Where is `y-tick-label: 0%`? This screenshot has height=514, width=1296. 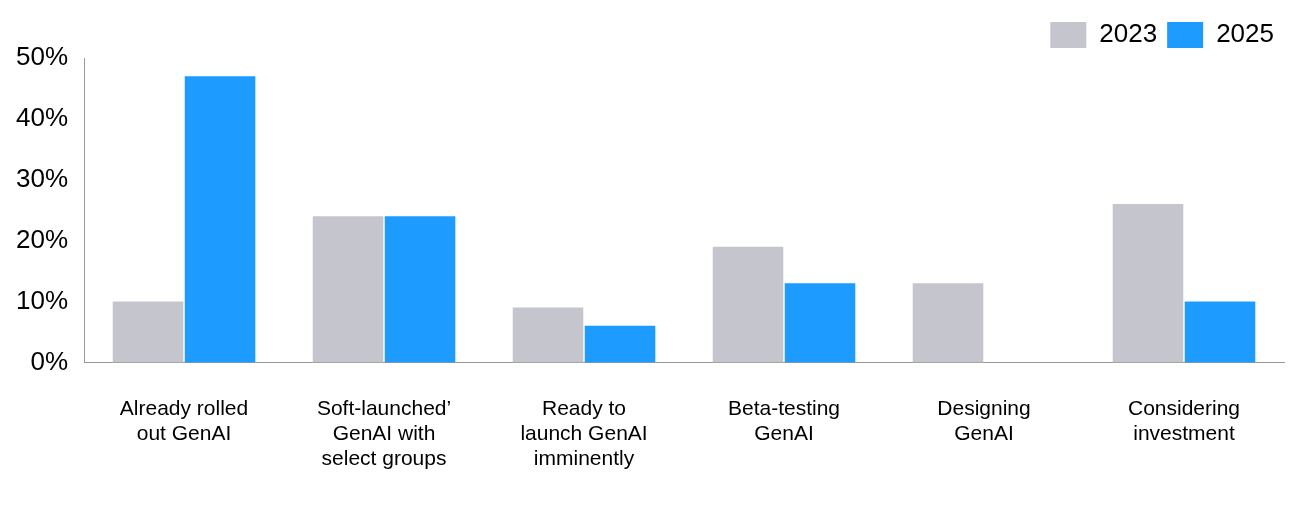 y-tick-label: 0% is located at coordinates (49, 360).